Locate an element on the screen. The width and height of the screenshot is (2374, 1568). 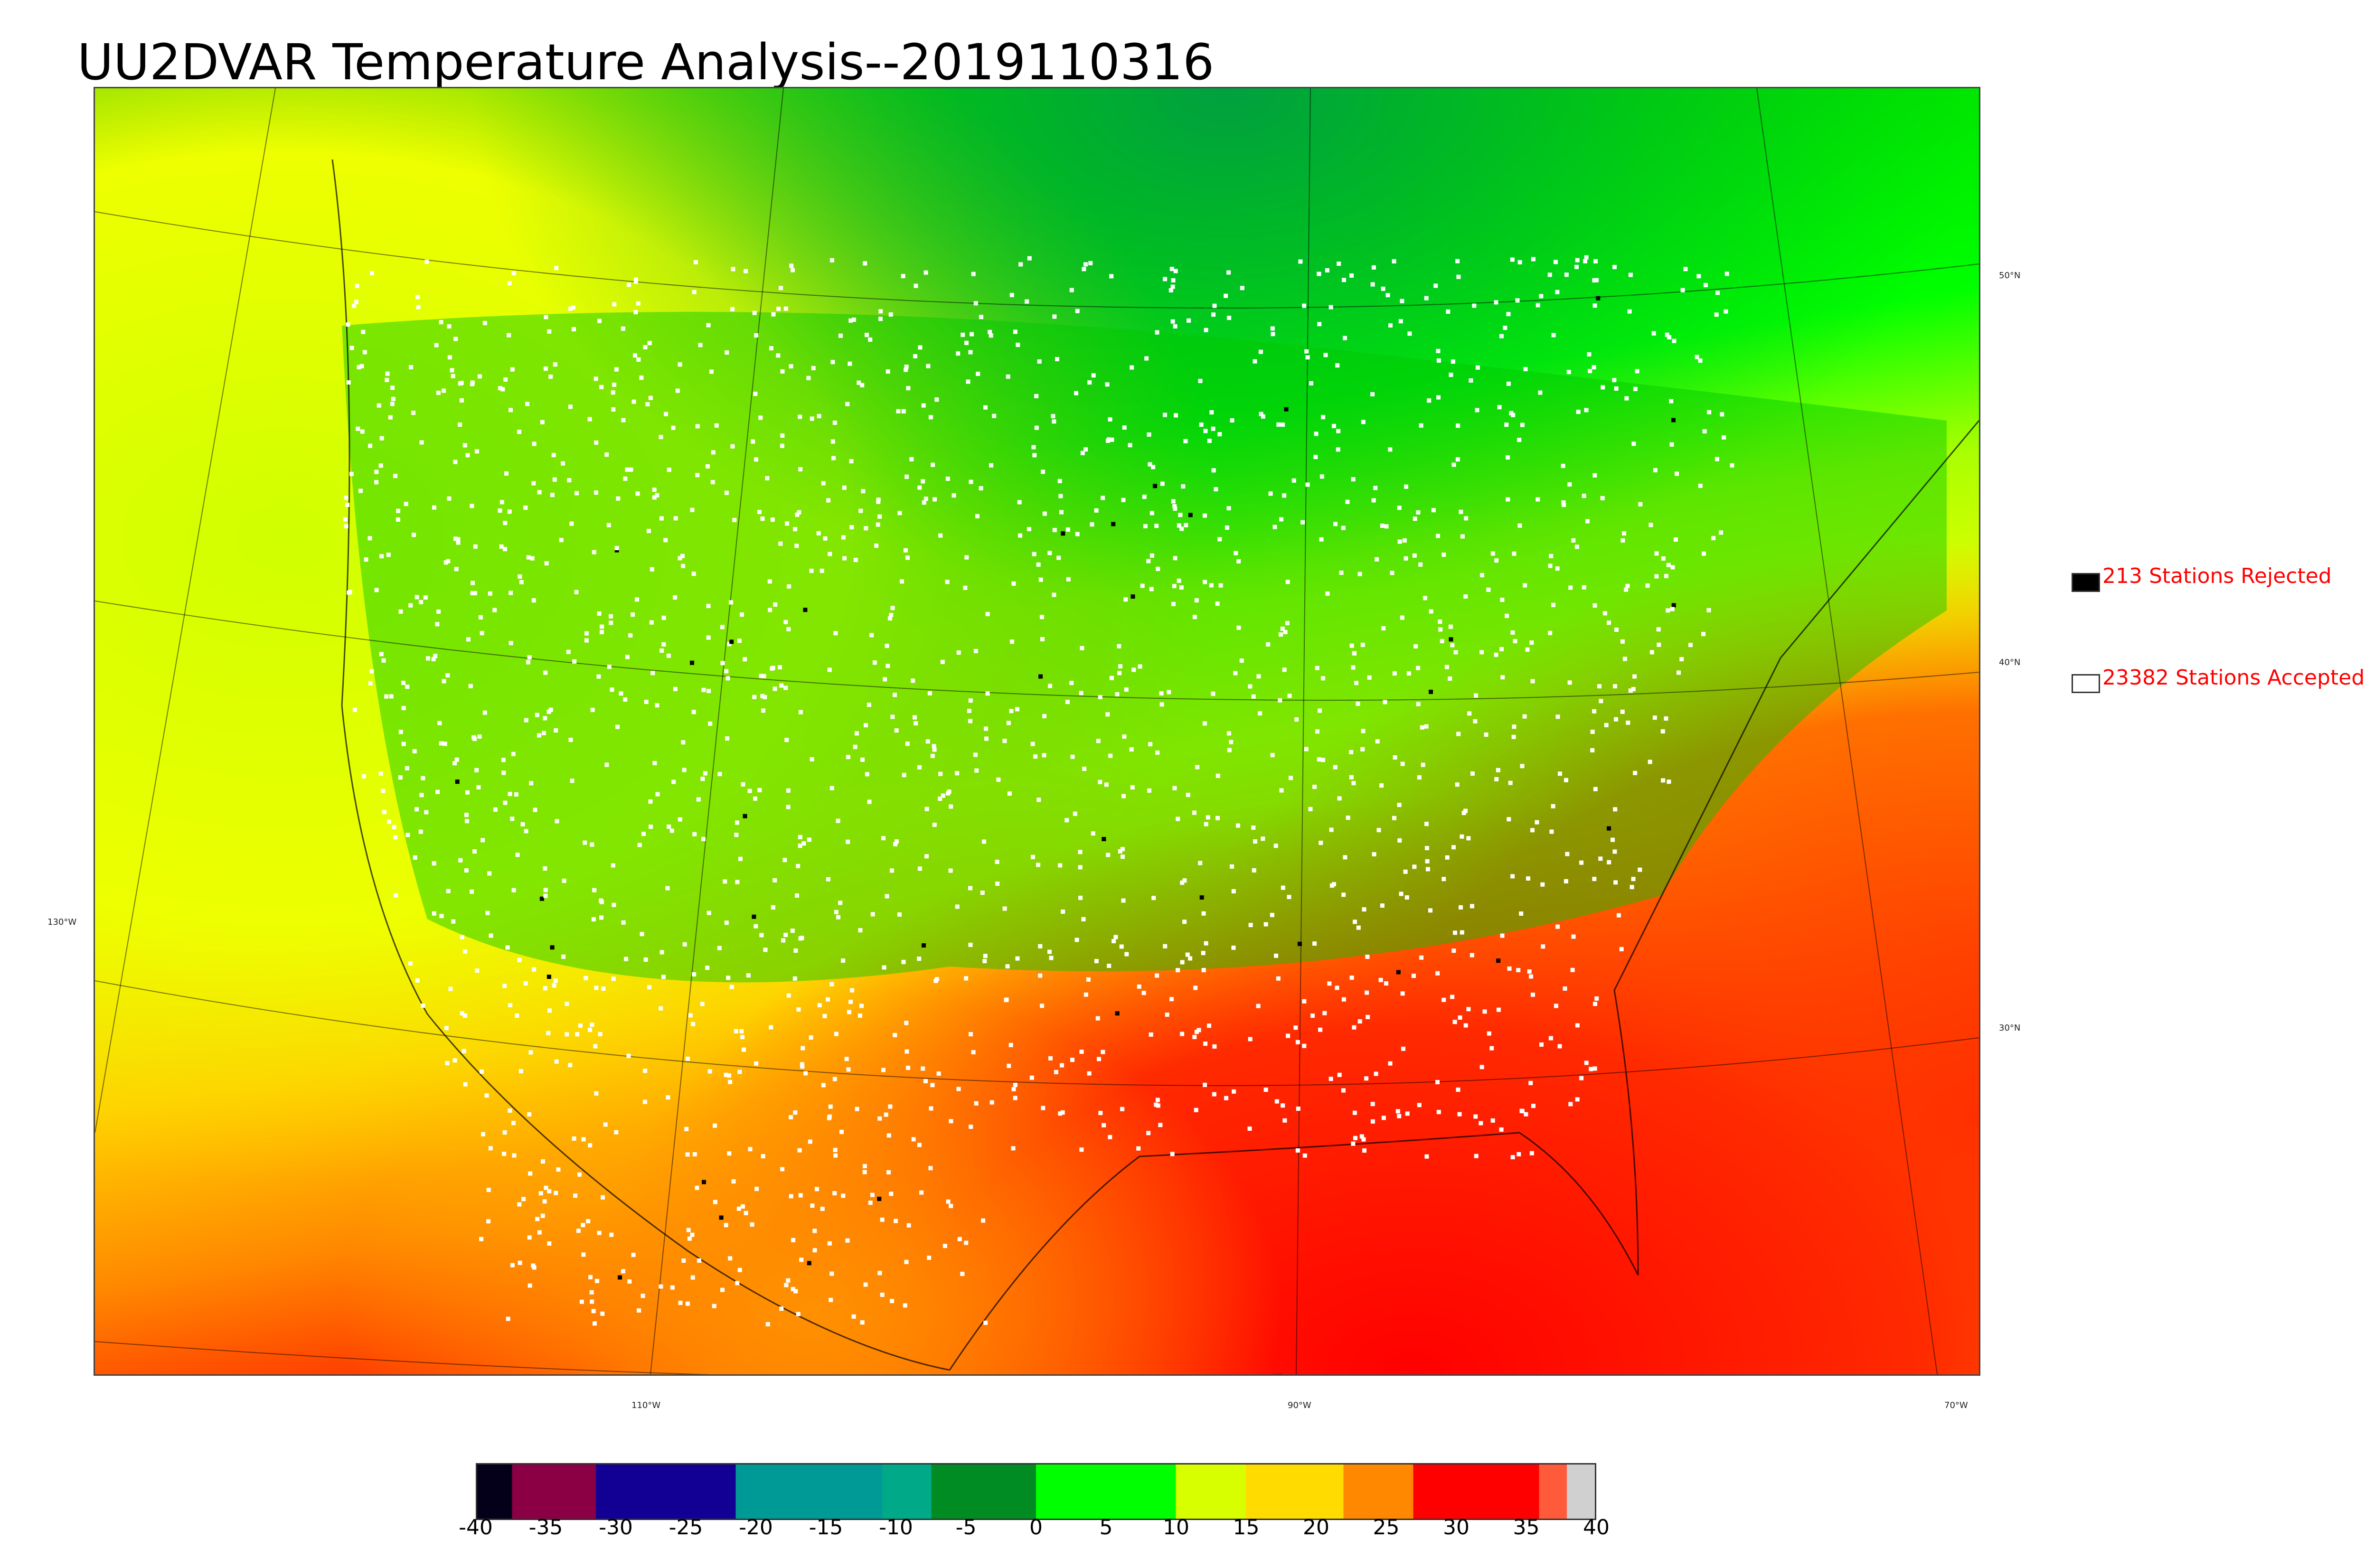
colorbar-tick-label: 25 is located at coordinates (1386, 1528).